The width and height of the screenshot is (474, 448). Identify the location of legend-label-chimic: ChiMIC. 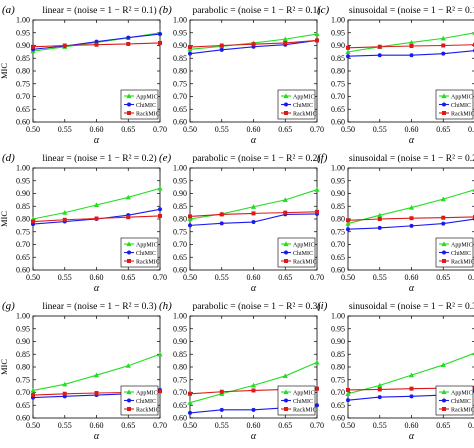
(303, 254).